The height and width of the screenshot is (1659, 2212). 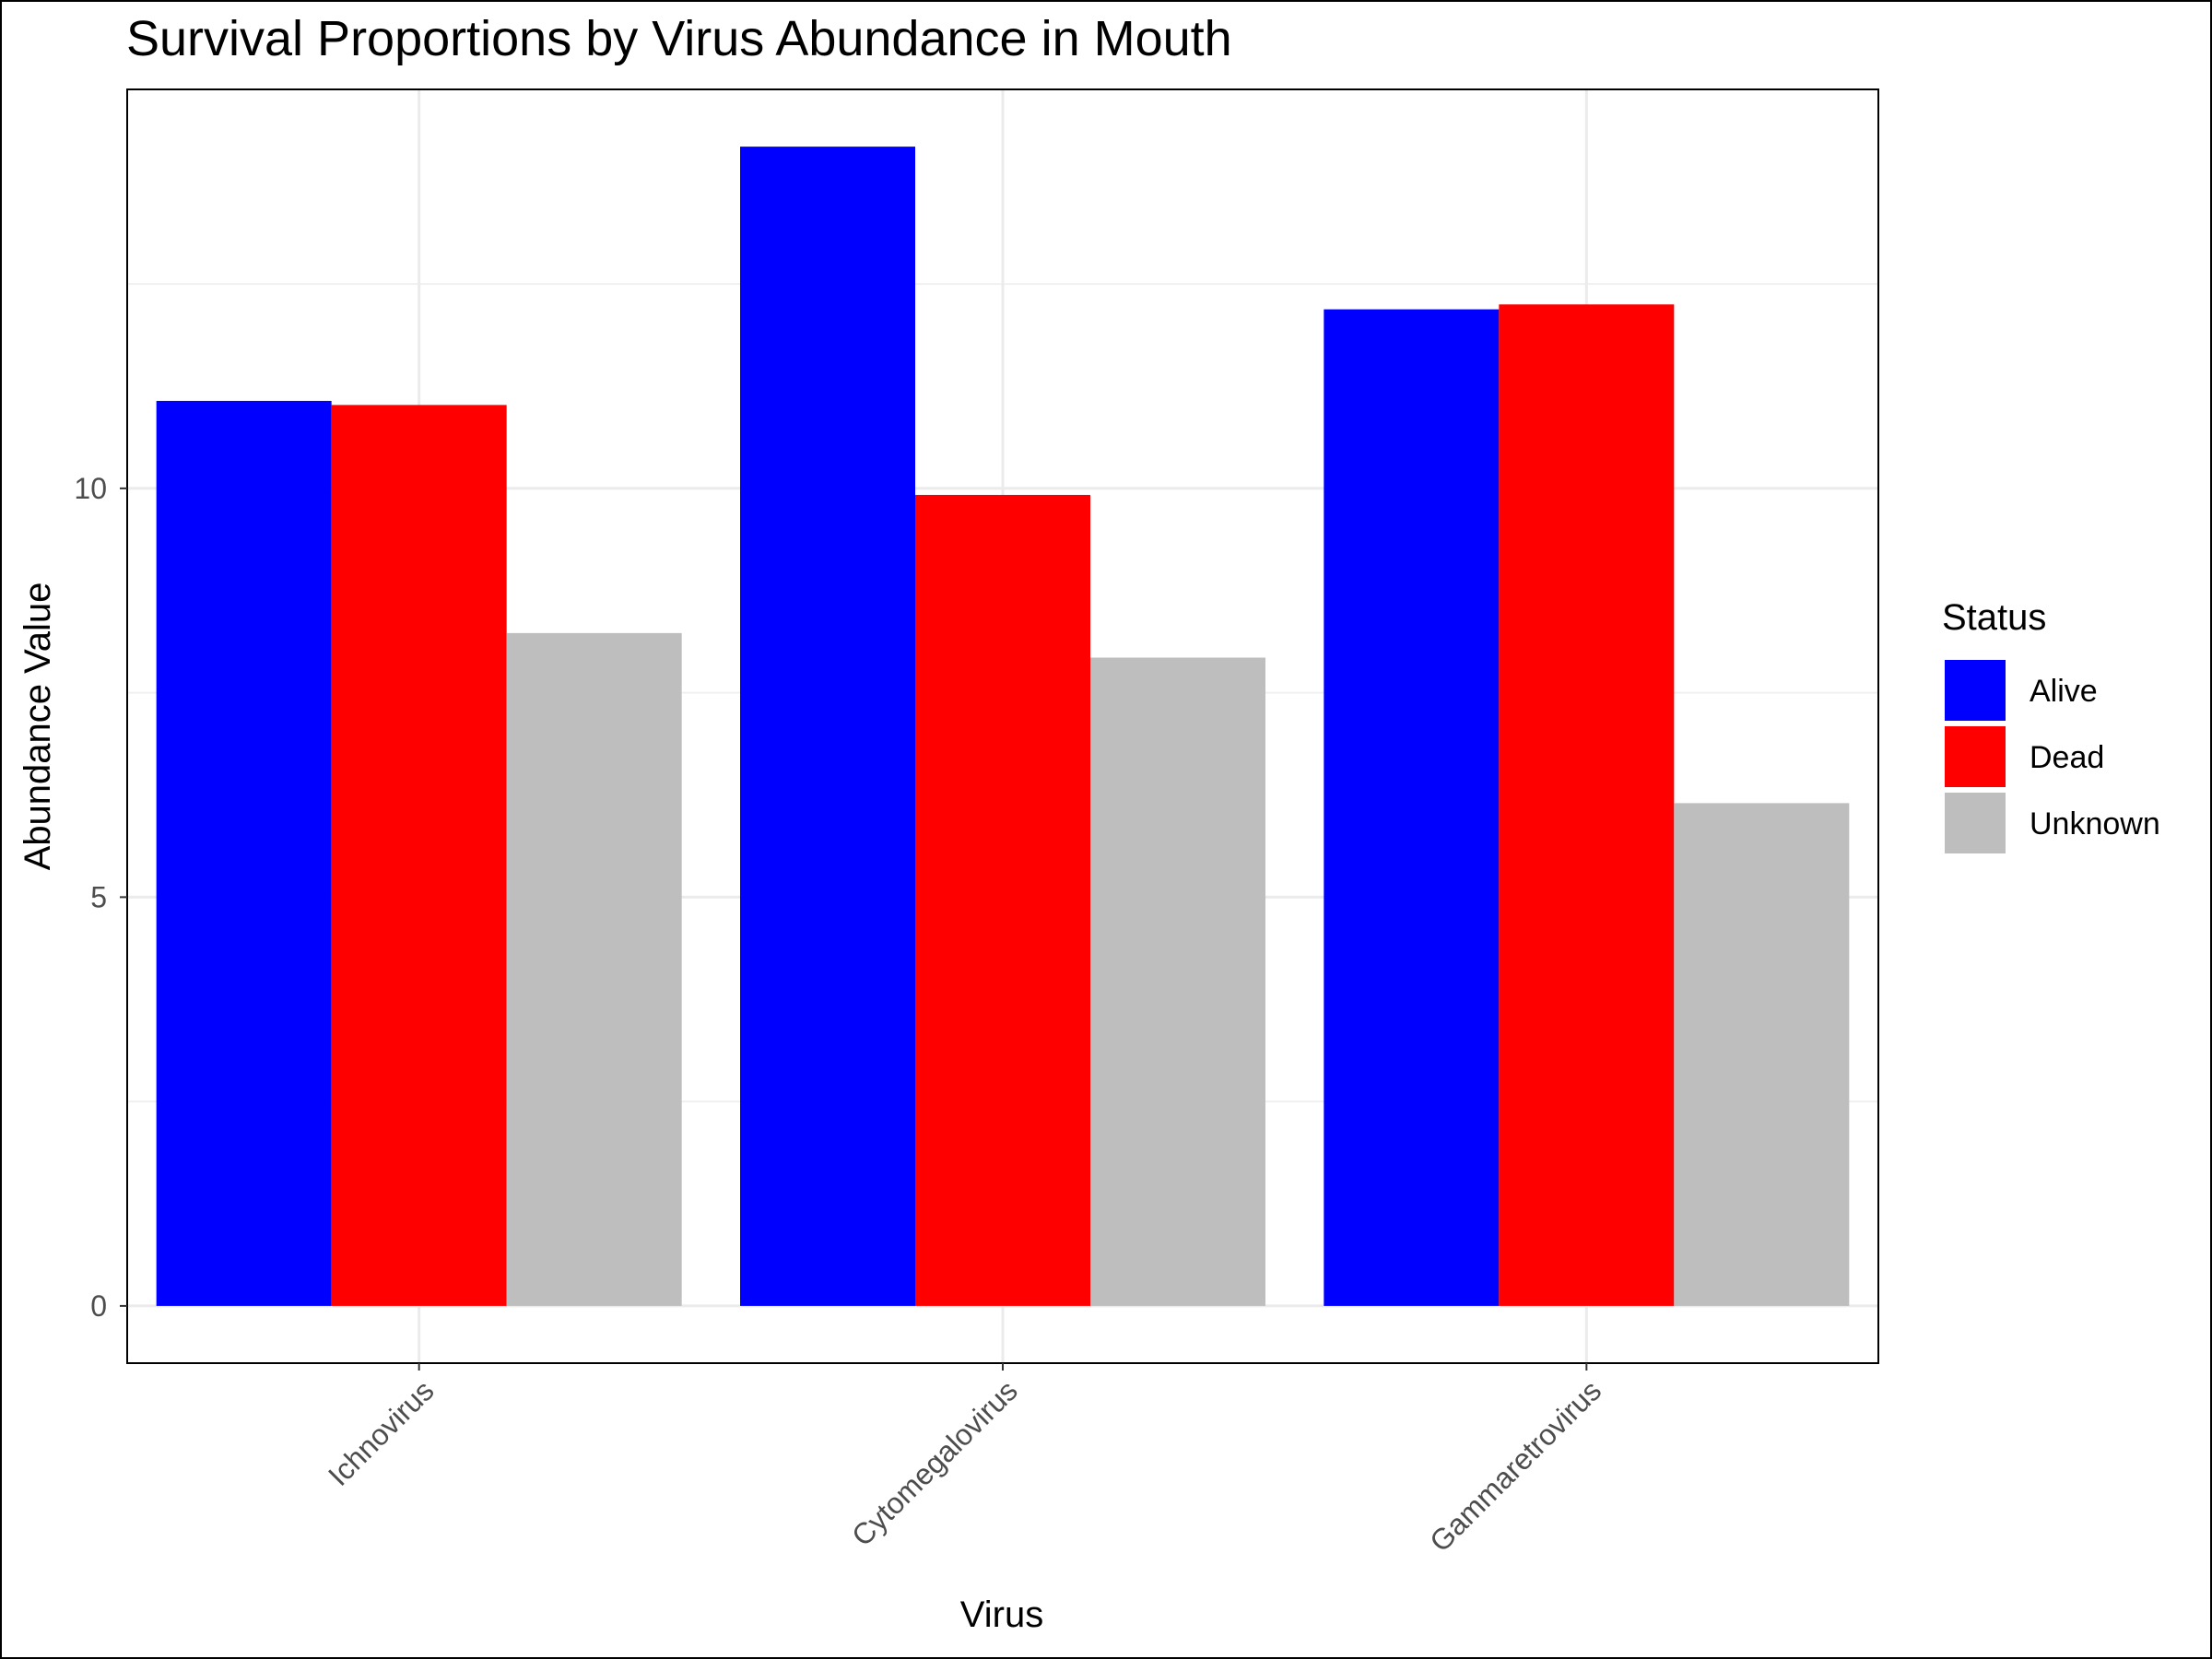 I want to click on x-tick-label: Cytomegalovirus, so click(x=934, y=1462).